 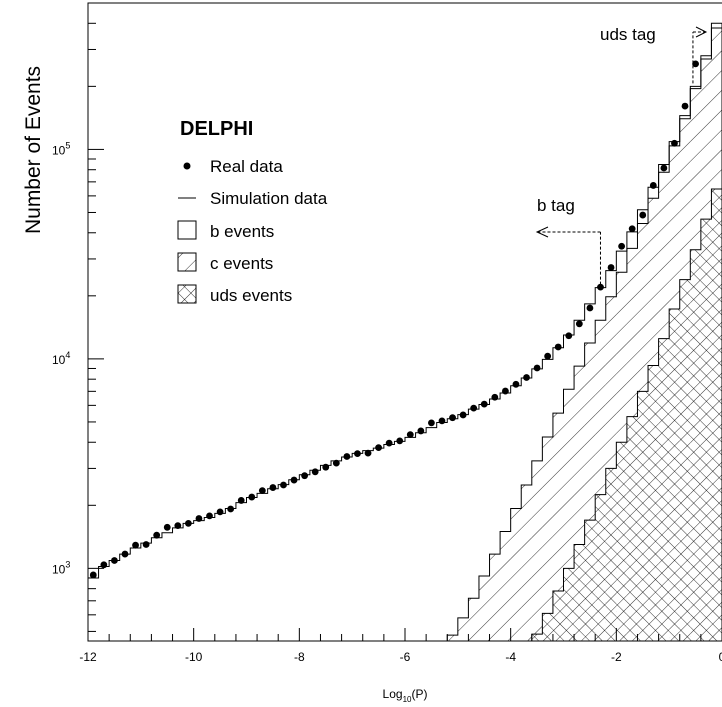 What do you see at coordinates (405, 695) in the screenshot?
I see `x-axis-label: Log10(P)` at bounding box center [405, 695].